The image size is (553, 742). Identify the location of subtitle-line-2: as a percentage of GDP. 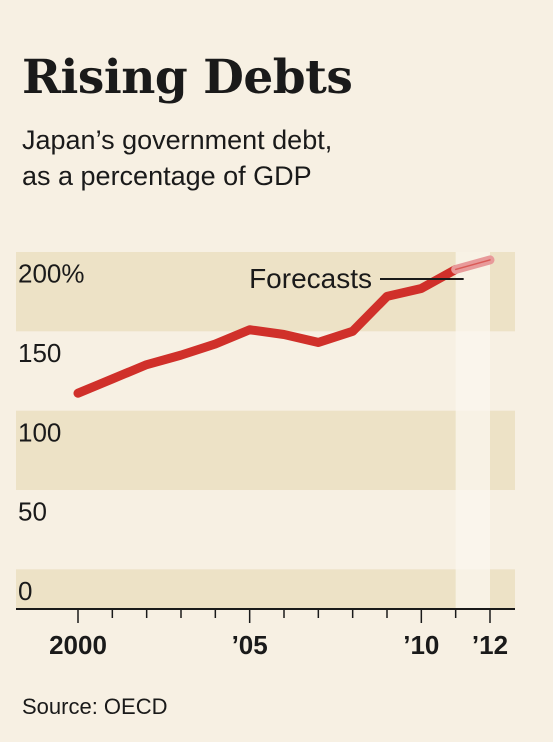
(167, 176).